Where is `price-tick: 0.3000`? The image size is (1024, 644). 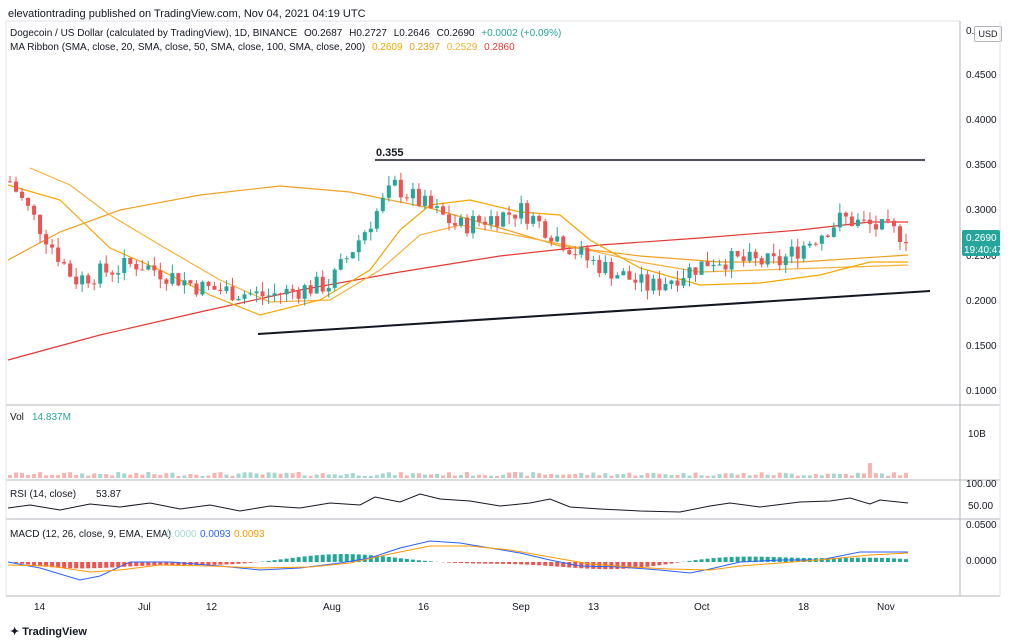 price-tick: 0.3000 is located at coordinates (981, 210).